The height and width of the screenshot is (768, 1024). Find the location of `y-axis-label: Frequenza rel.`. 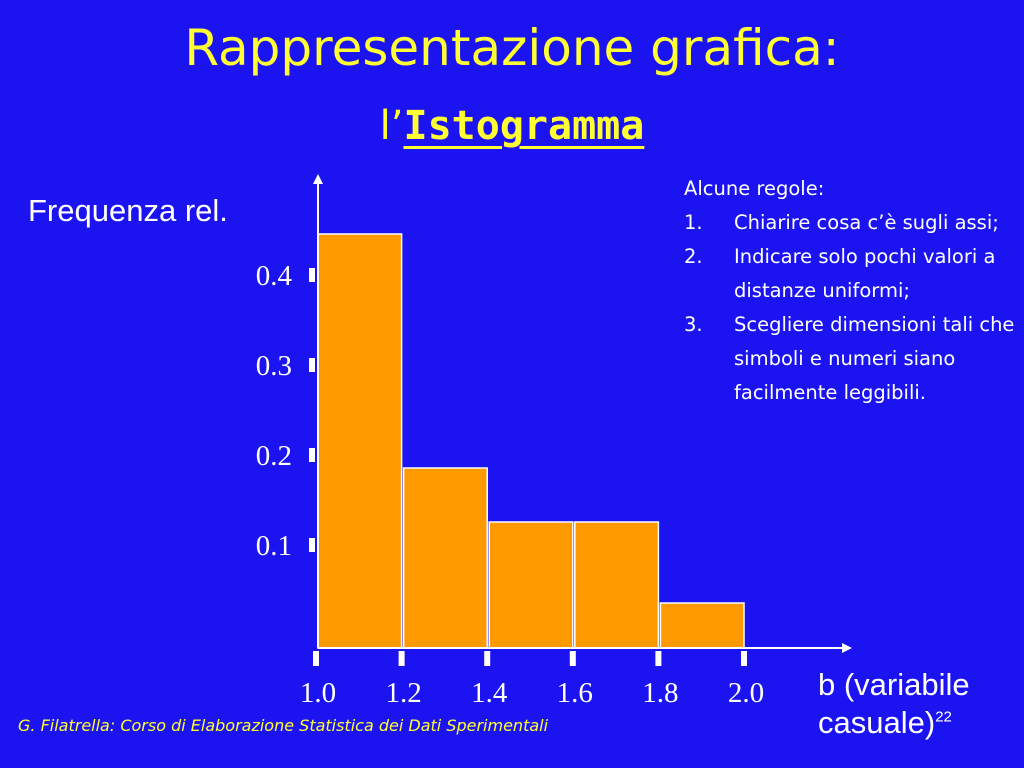

y-axis-label: Frequenza rel. is located at coordinates (128, 210).